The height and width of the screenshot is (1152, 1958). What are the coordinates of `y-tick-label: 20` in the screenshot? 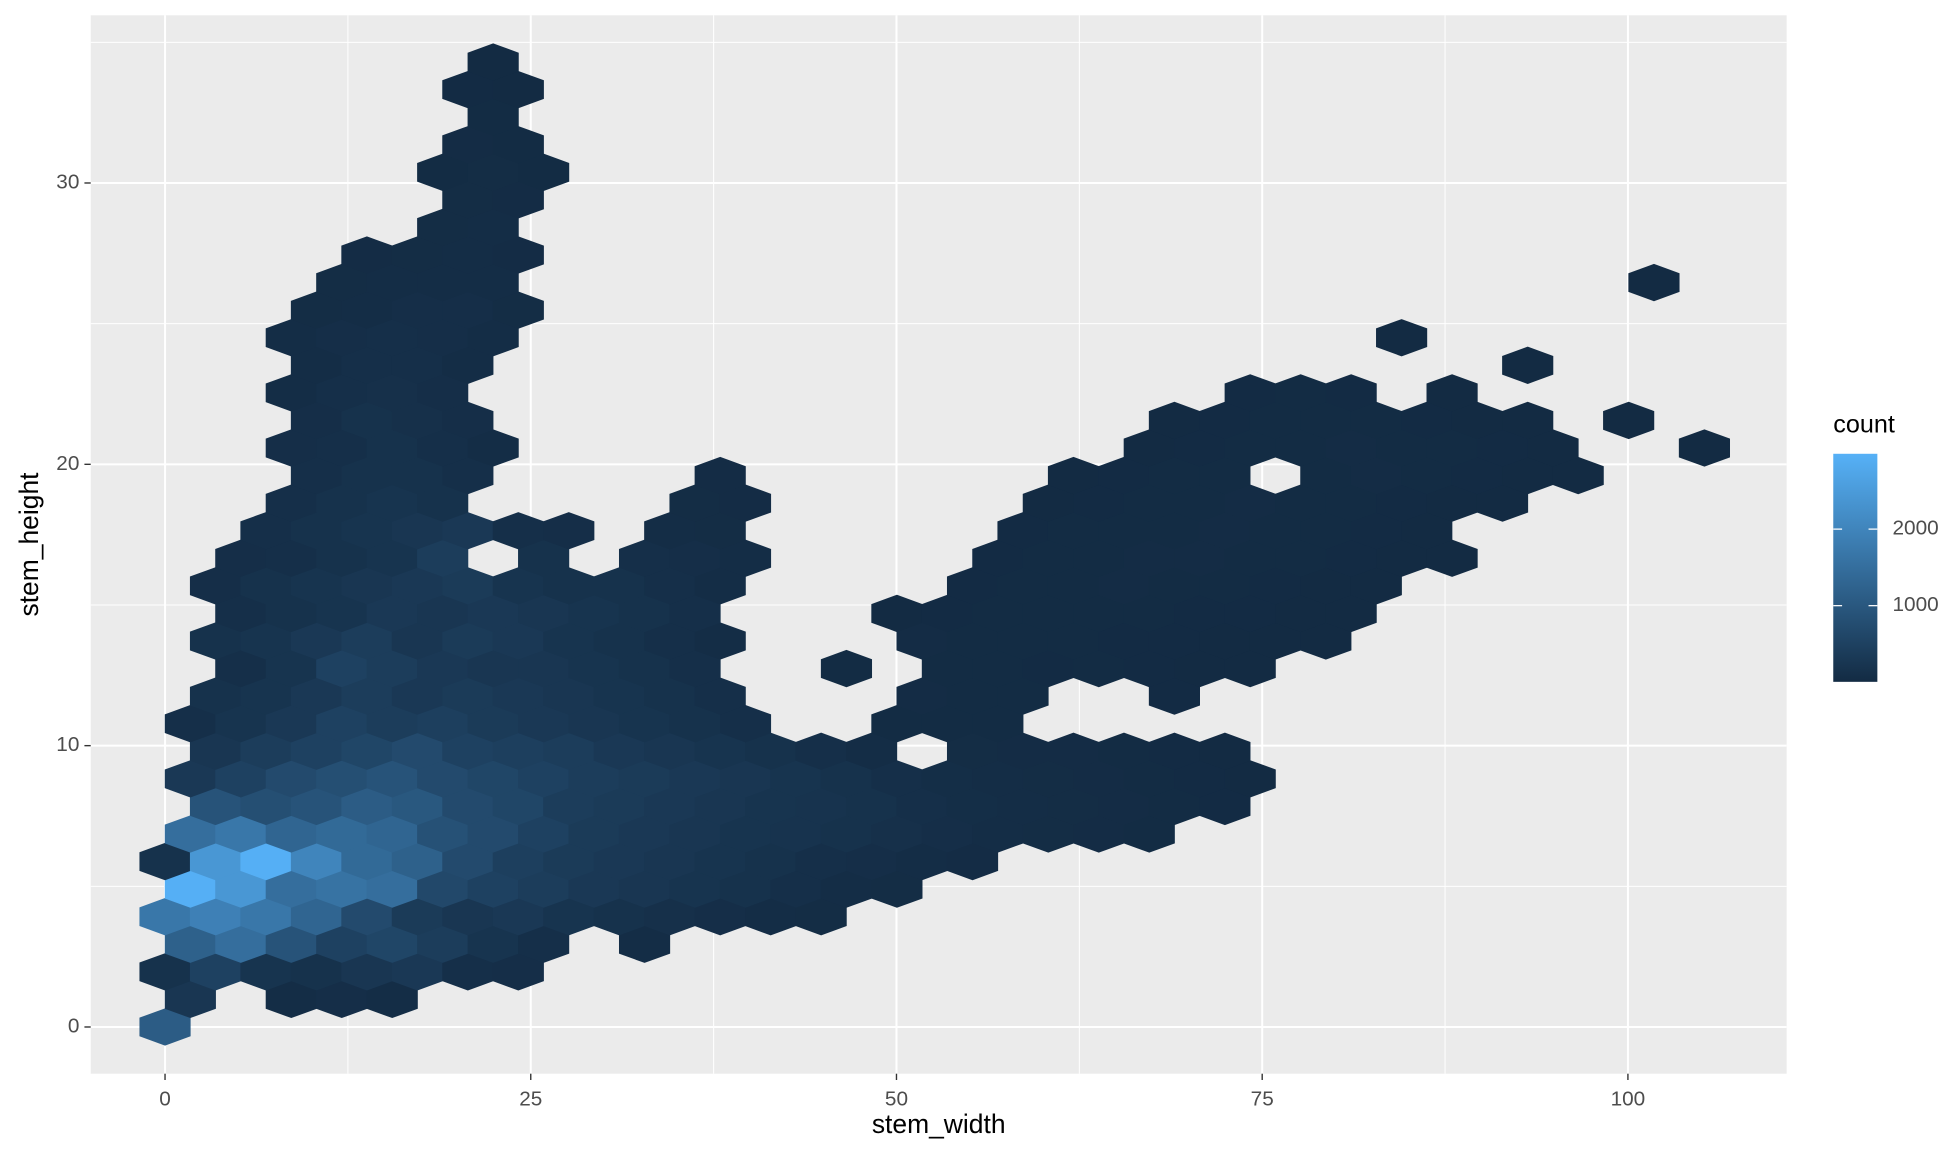 It's located at (67, 463).